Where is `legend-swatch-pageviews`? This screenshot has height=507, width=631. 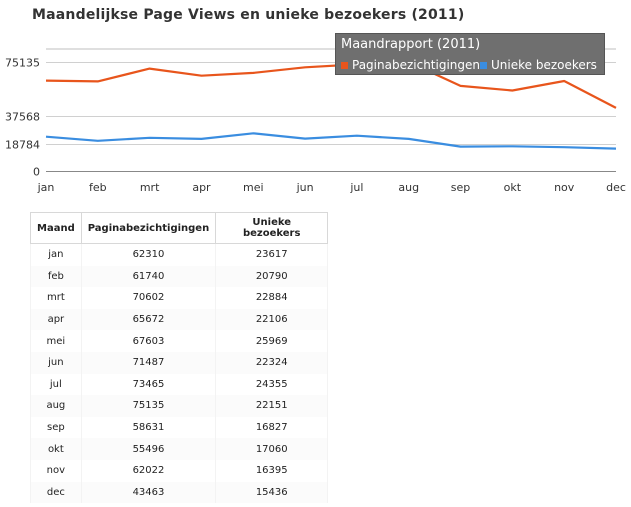
legend-swatch-pageviews is located at coordinates (344, 65).